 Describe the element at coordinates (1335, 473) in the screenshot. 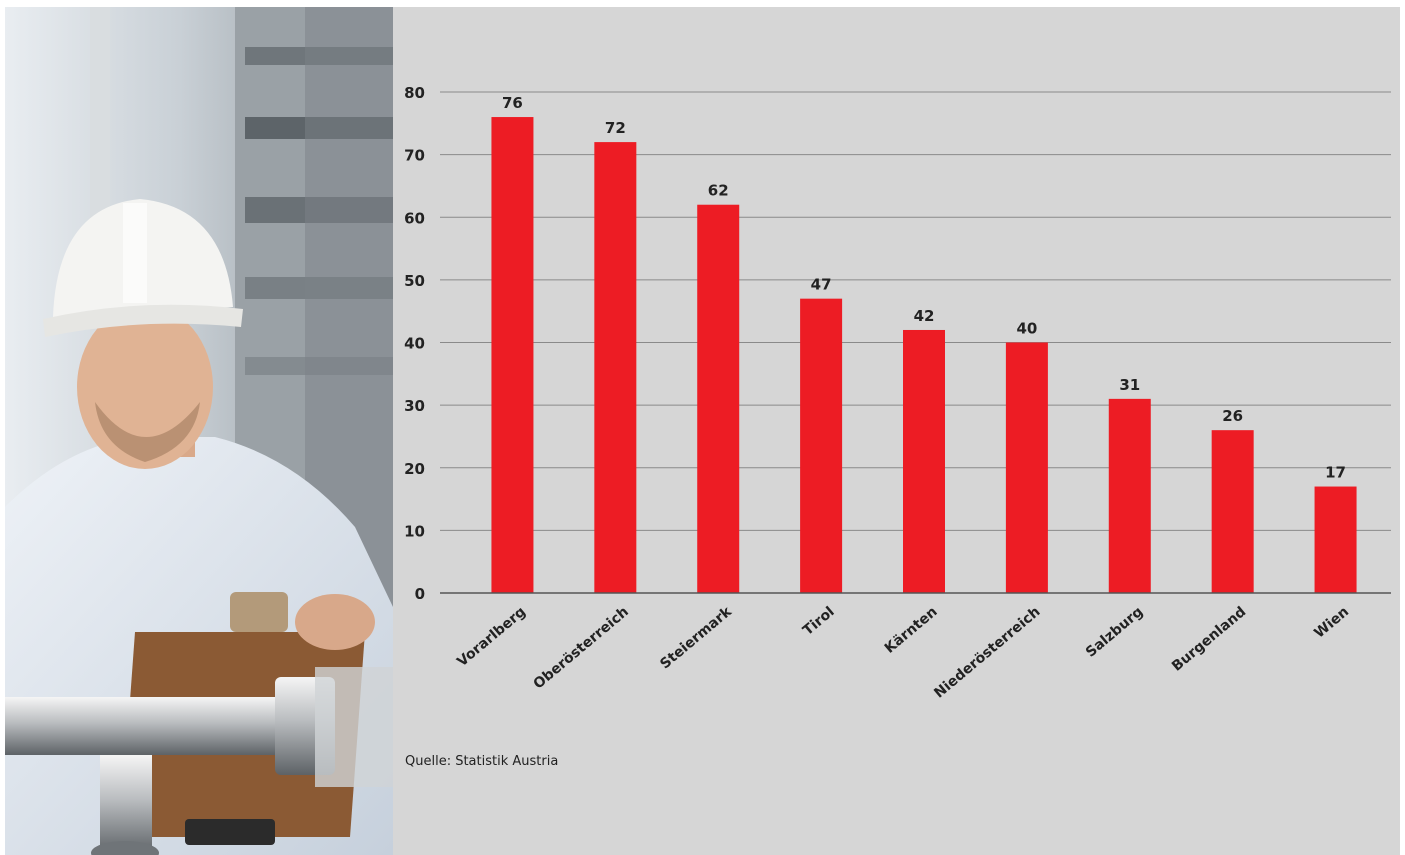

I see `data-label: 17` at that location.